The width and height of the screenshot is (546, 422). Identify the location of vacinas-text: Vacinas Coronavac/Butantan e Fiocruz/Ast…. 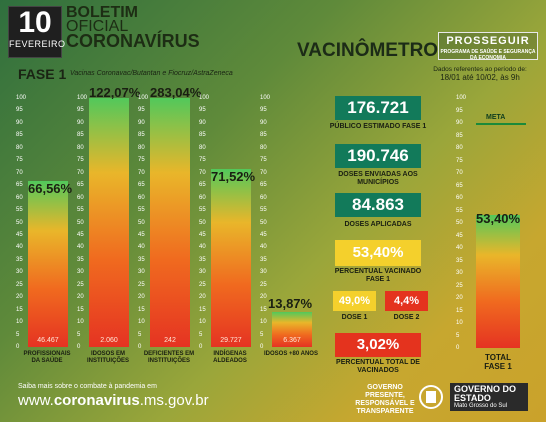
(151, 73).